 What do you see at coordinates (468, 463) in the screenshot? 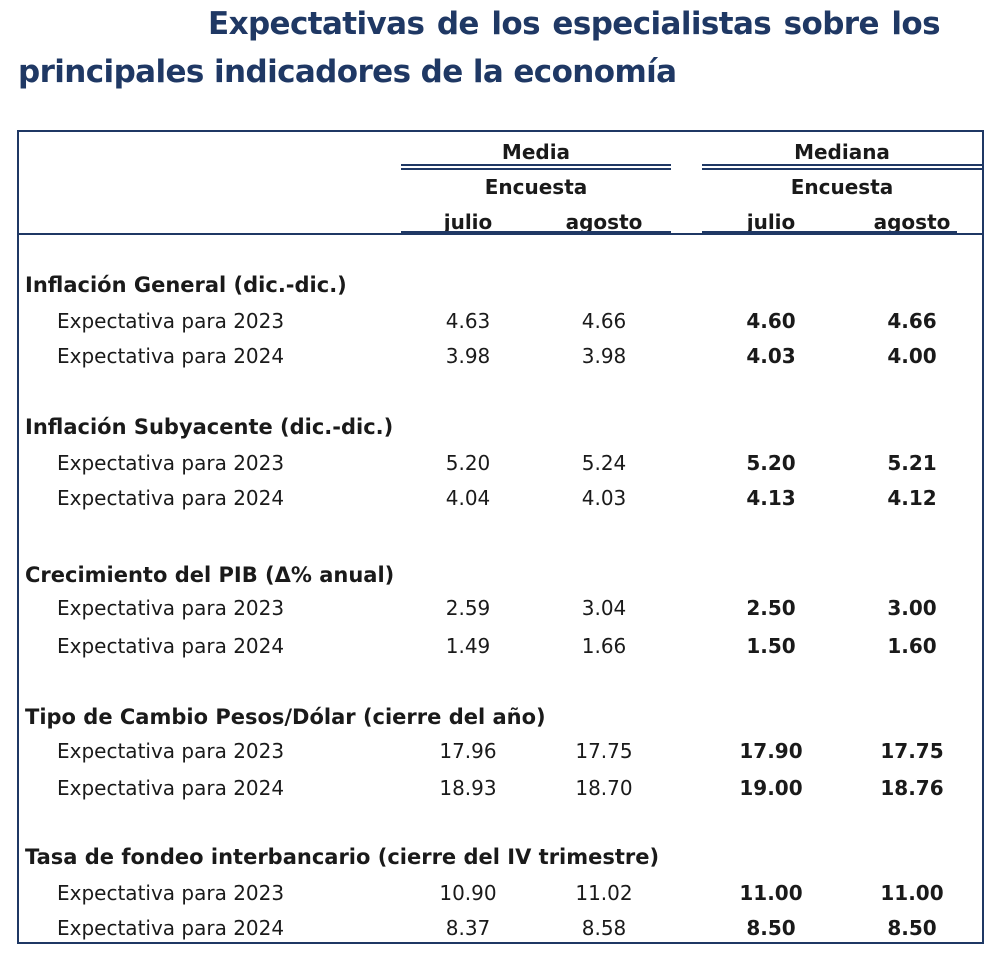
I see `cell-media-julio: 5.20` at bounding box center [468, 463].